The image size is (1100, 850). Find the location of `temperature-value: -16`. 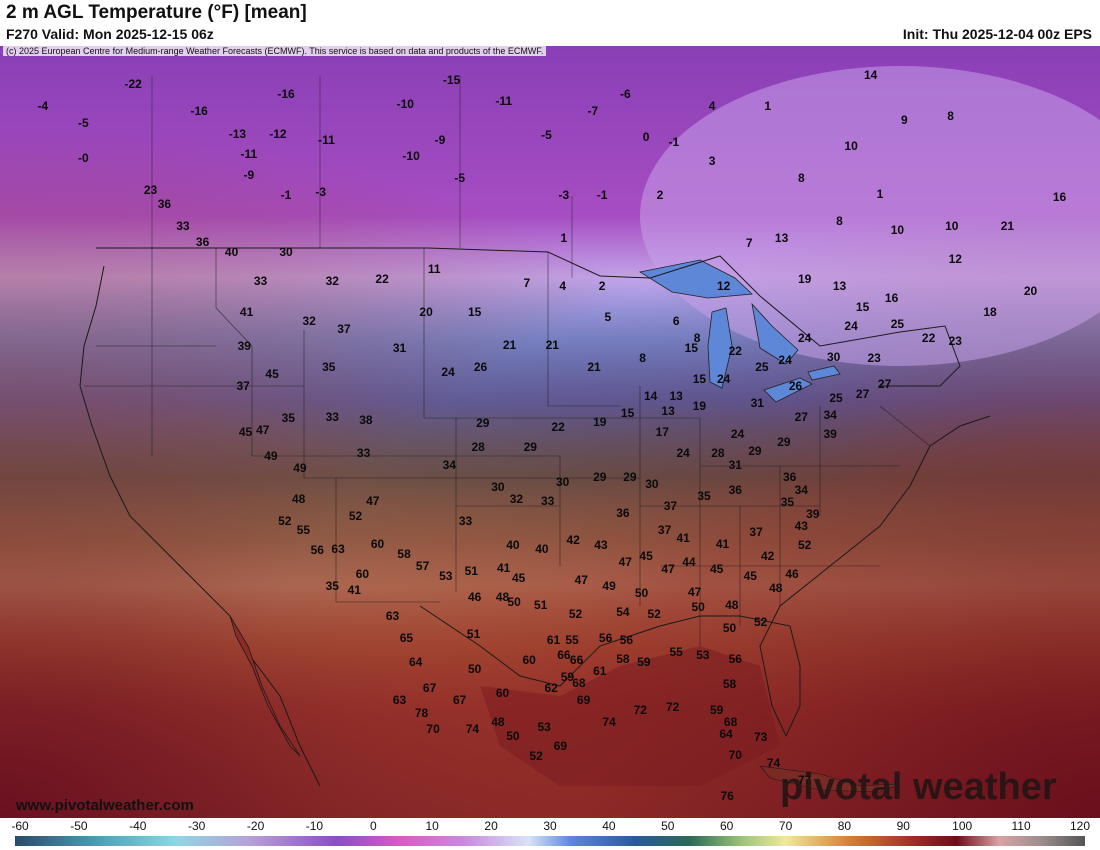

temperature-value: -16 is located at coordinates (199, 111).